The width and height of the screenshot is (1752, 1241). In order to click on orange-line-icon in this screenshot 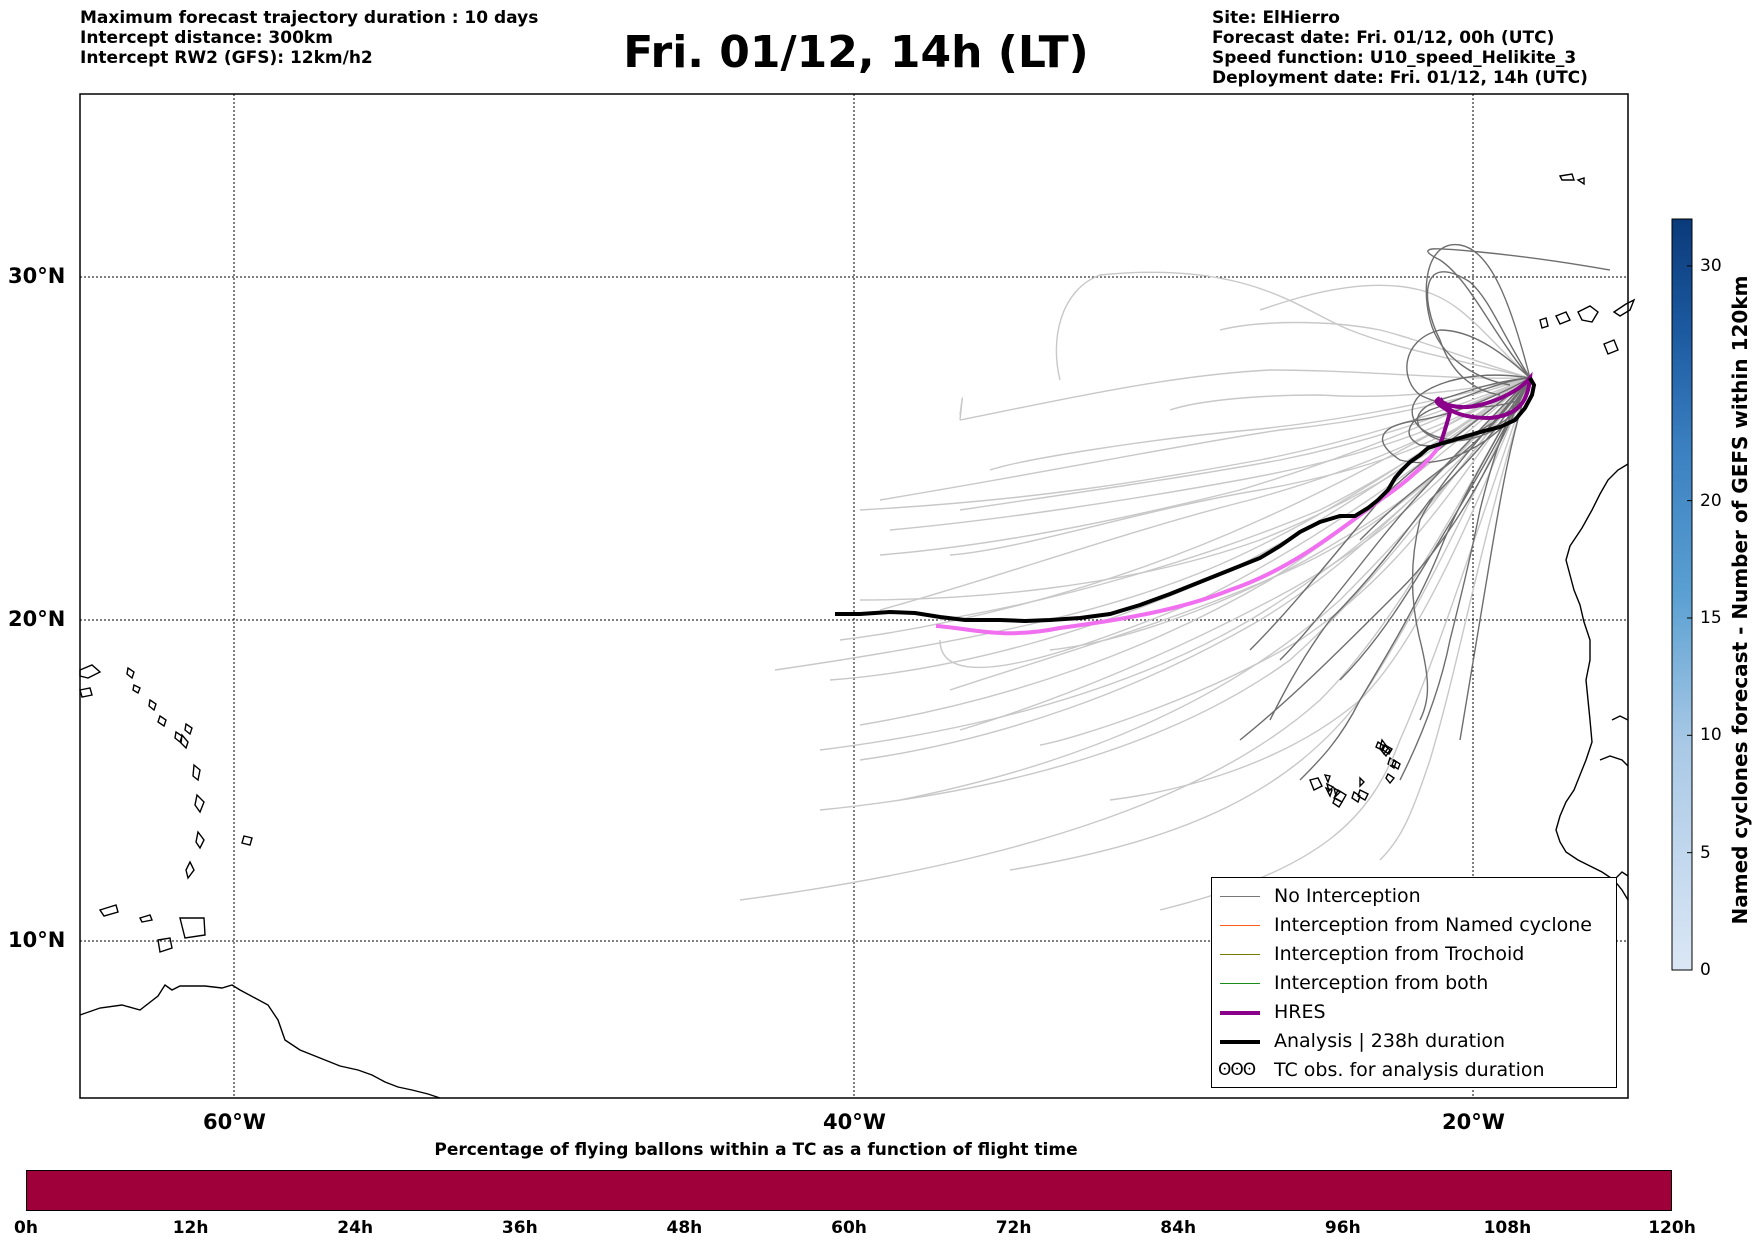, I will do `click(1240, 925)`.